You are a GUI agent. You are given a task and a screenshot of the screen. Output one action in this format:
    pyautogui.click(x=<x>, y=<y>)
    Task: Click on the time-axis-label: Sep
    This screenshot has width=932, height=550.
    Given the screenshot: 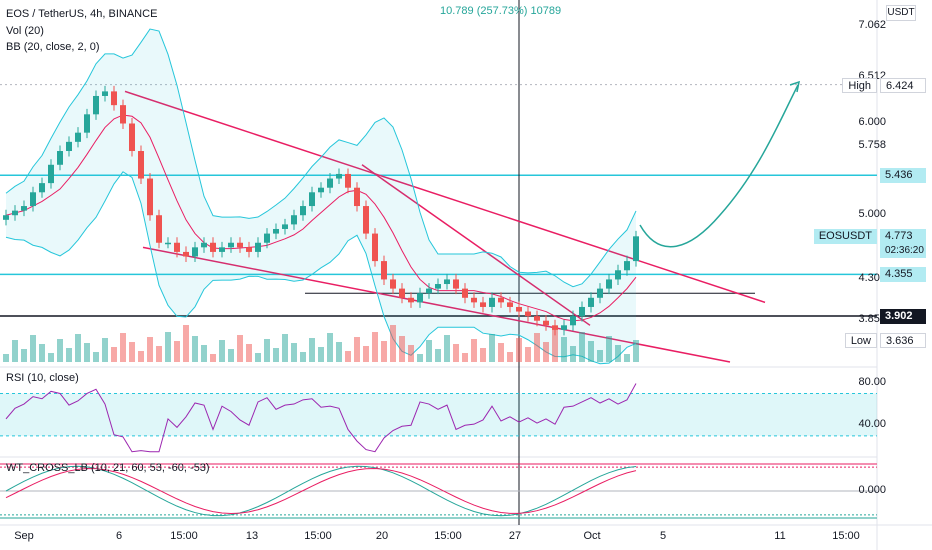 What is the action you would take?
    pyautogui.click(x=24, y=536)
    